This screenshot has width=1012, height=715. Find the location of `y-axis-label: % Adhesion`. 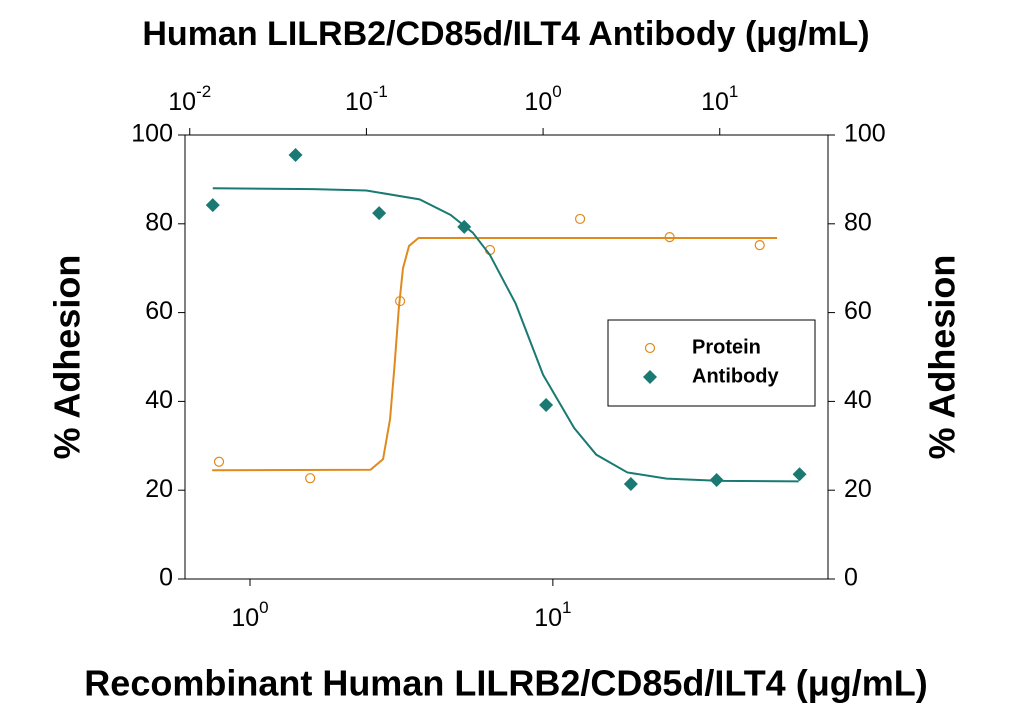

y-axis-label: % Adhesion is located at coordinates (67, 357).